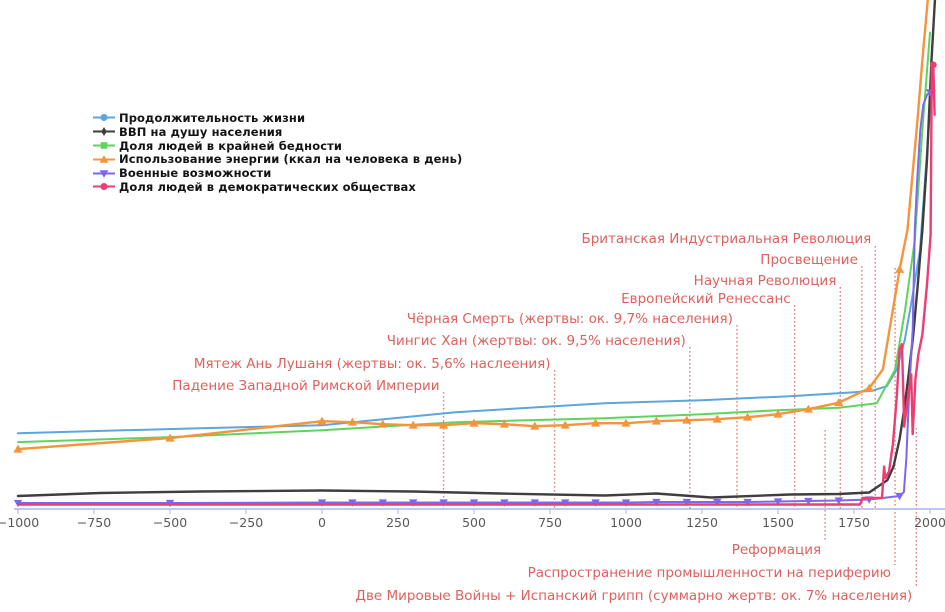  Describe the element at coordinates (170, 522) in the screenshot. I see `x-axis-tick-label: −500` at that location.